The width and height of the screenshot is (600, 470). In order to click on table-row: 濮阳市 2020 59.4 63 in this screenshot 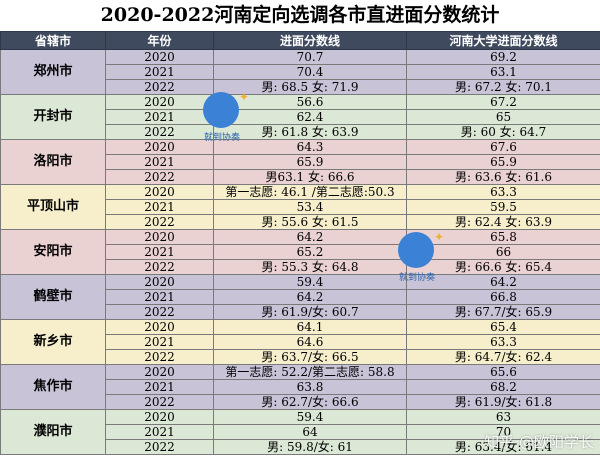, I will do `click(300, 432)`.